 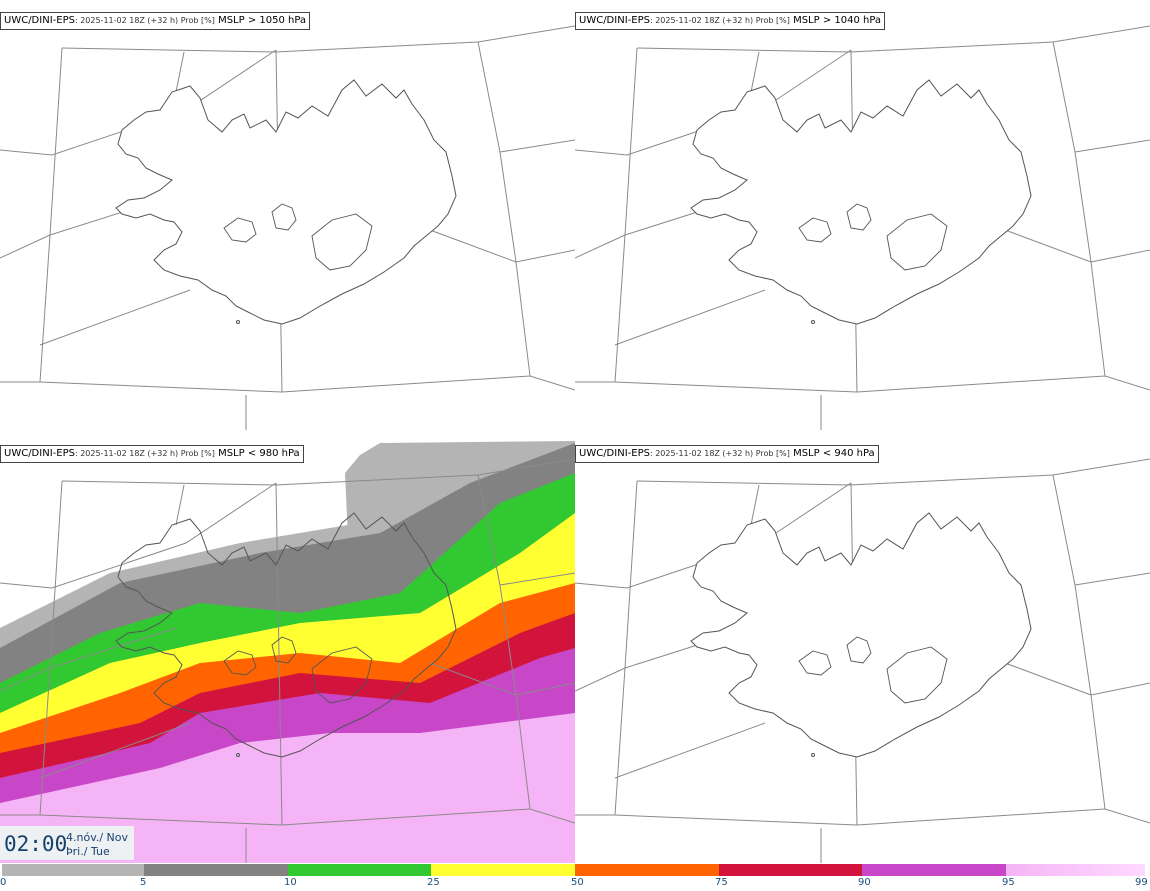 I want to click on colorbar-tick-label: 10, so click(x=290, y=882).